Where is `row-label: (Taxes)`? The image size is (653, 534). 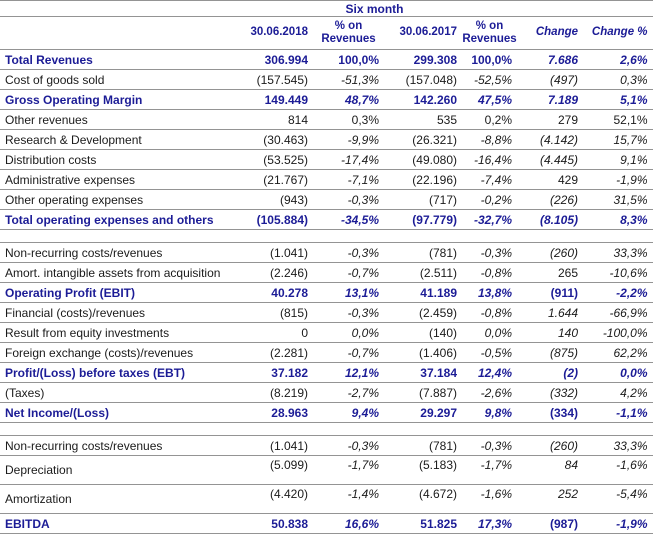
row-label: (Taxes) is located at coordinates (116, 392).